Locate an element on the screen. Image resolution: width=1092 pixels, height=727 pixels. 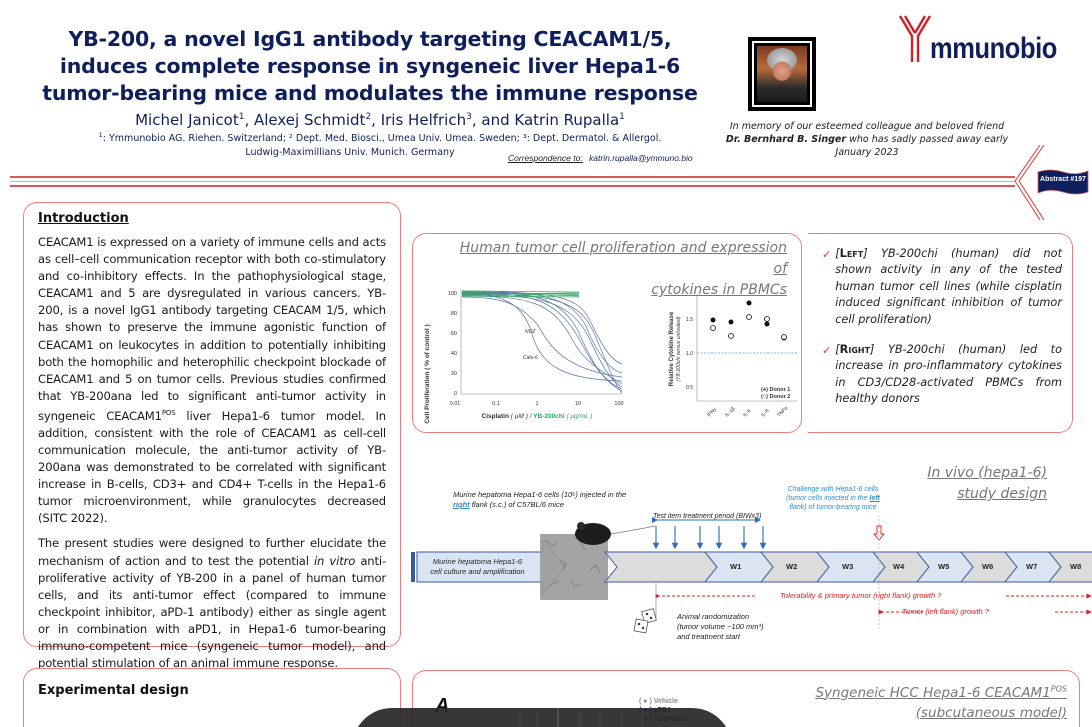
svg-text: Calu-6 is located at coordinates (530, 358).